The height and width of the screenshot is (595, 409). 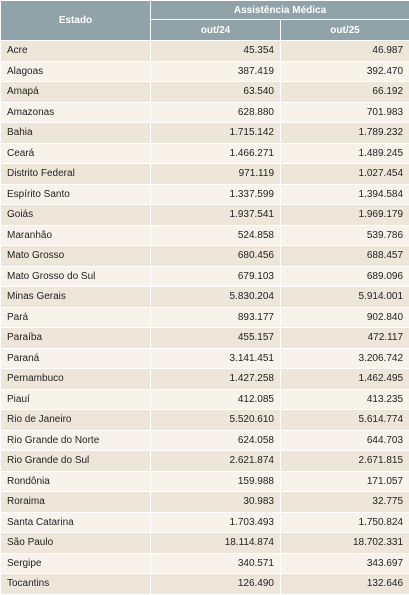 I want to click on state-cell: Tocantins, so click(x=75, y=583).